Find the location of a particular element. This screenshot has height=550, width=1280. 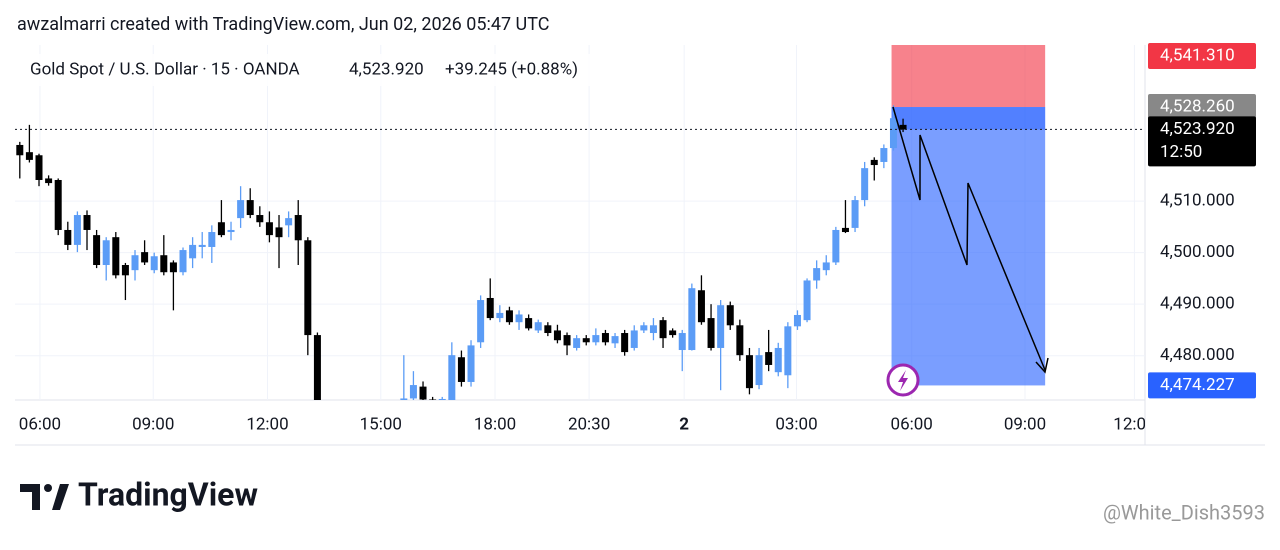

legend-bg is located at coordinates (314, 70).